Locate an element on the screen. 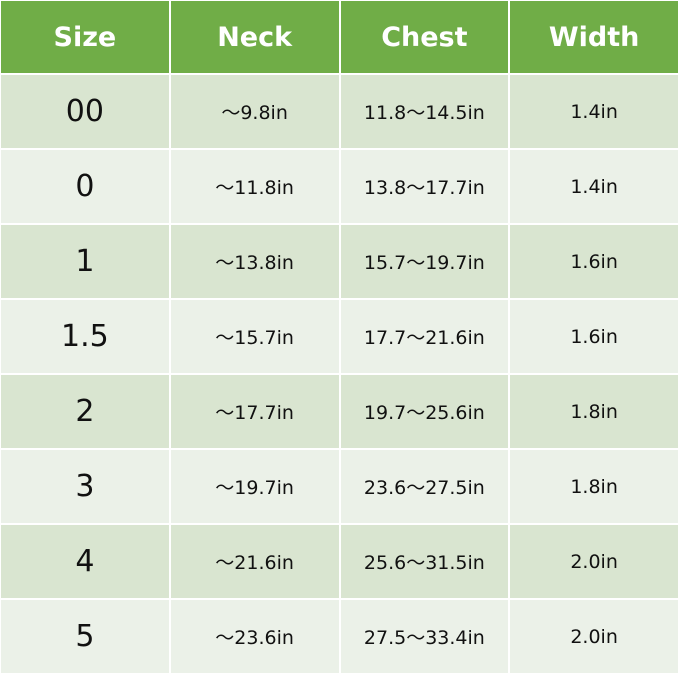  table-row: 1 ～13.8in 15.7～19.7in 1.6in is located at coordinates (339, 261).